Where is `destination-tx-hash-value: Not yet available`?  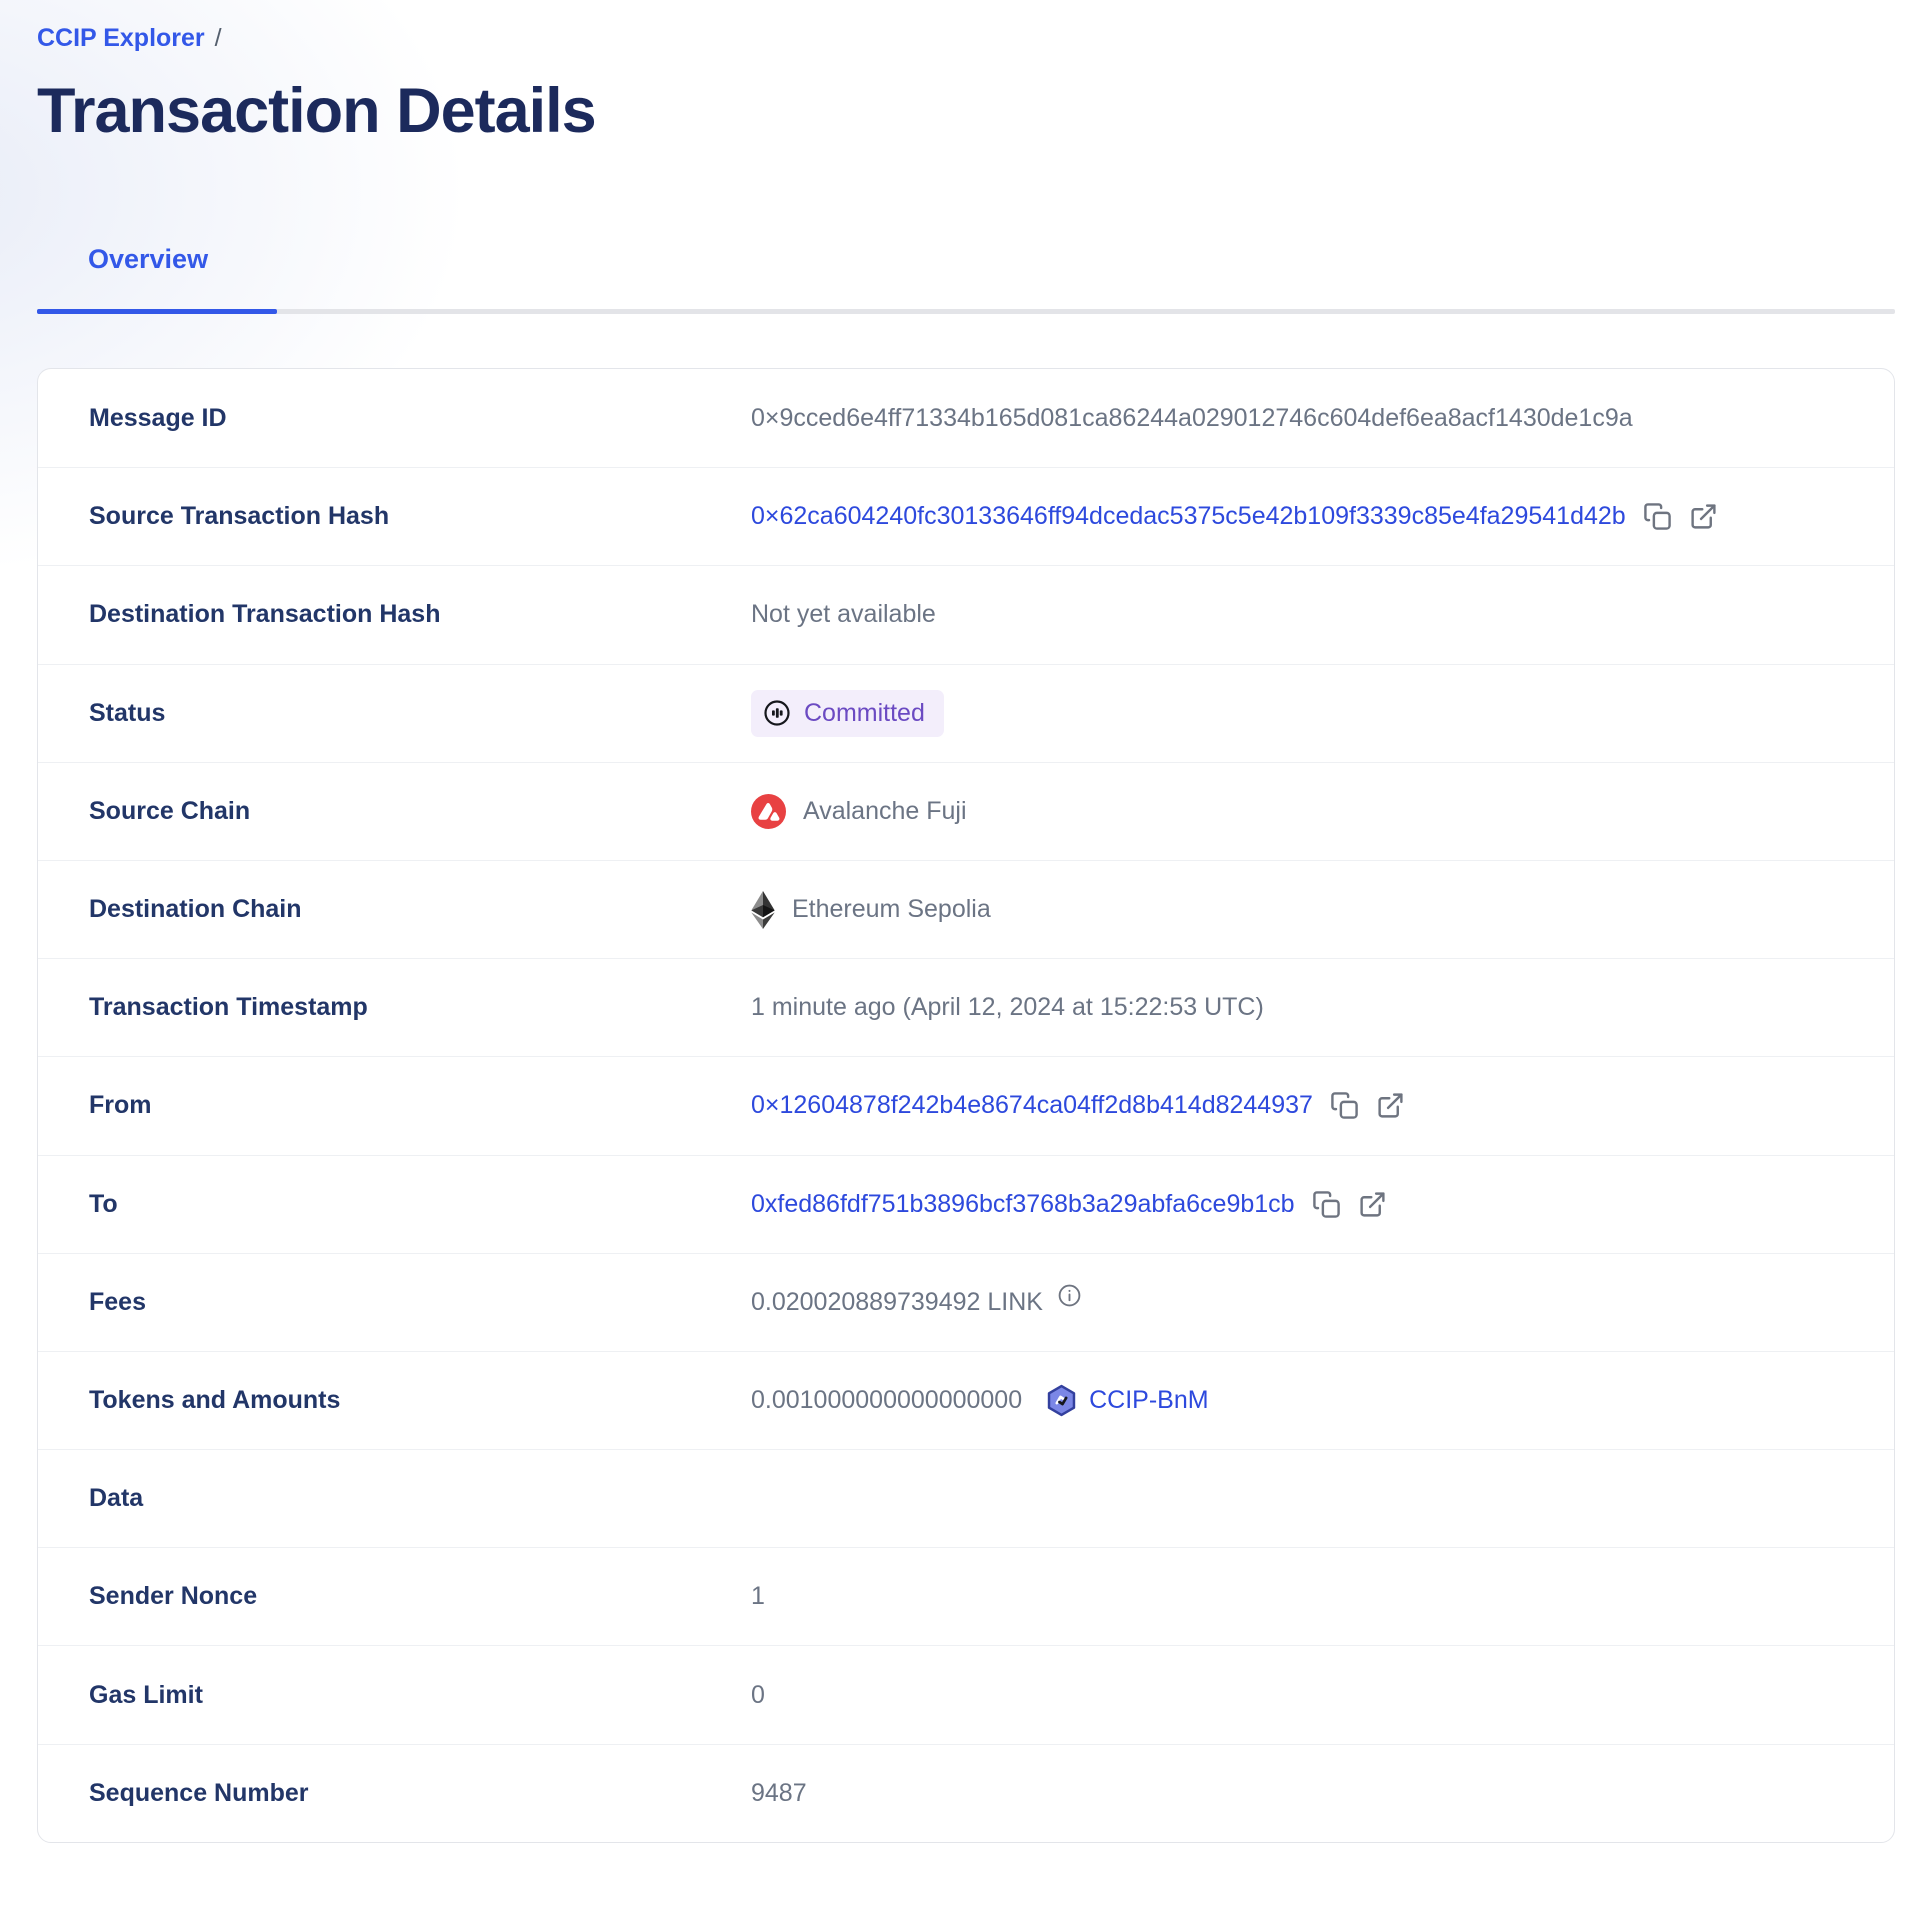 destination-tx-hash-value: Not yet available is located at coordinates (843, 614).